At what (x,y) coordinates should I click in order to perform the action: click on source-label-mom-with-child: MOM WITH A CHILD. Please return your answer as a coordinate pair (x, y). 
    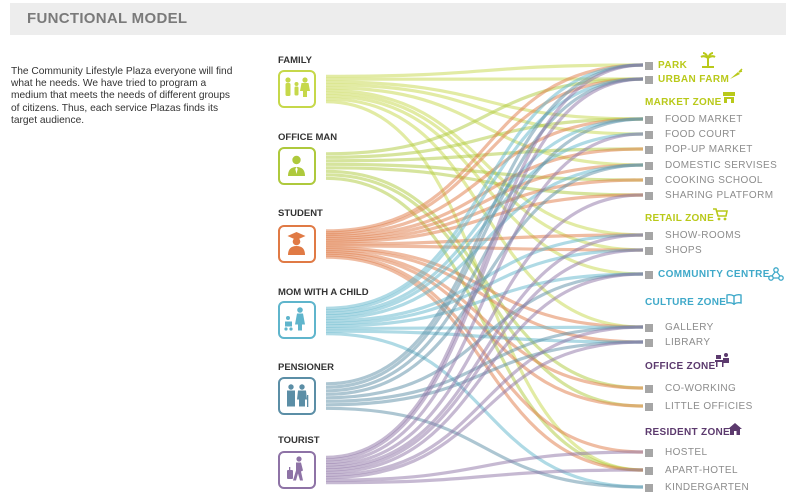
    Looking at the image, I should click on (323, 292).